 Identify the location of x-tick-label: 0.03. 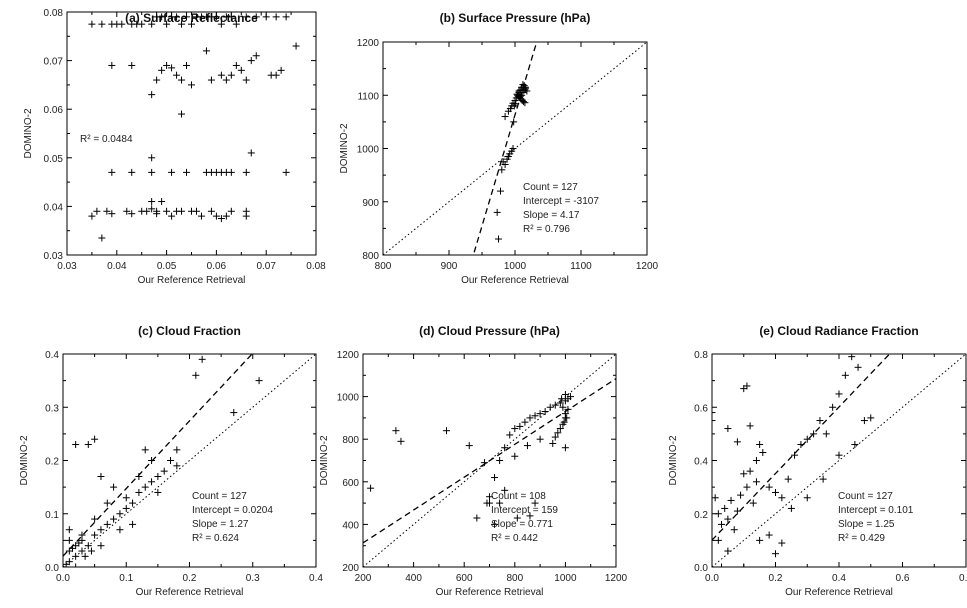
(67, 266).